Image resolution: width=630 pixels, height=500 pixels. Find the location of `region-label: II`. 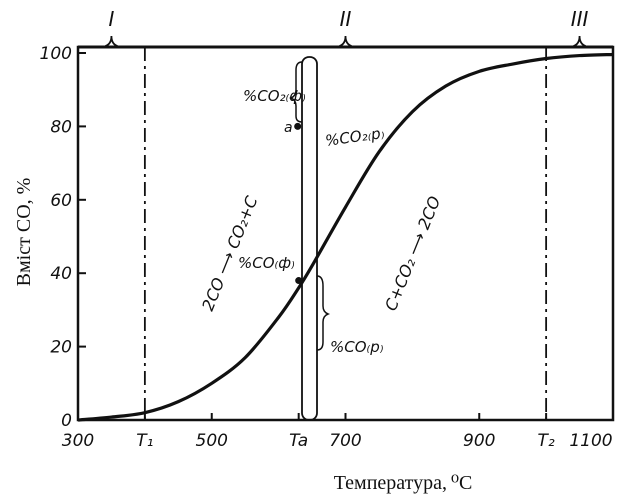

region-label: II is located at coordinates (346, 19).